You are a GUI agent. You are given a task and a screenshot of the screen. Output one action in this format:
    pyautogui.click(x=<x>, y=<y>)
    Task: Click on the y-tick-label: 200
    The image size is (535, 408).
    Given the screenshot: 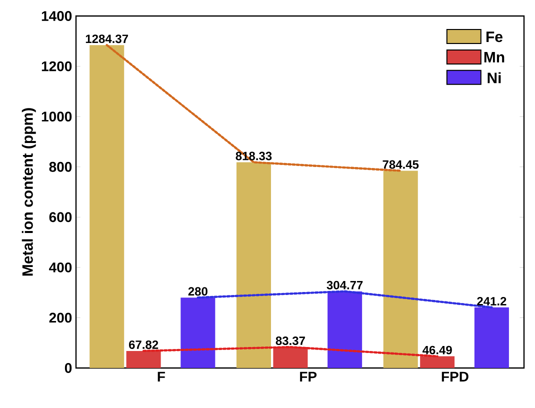 What is the action you would take?
    pyautogui.click(x=60, y=317)
    